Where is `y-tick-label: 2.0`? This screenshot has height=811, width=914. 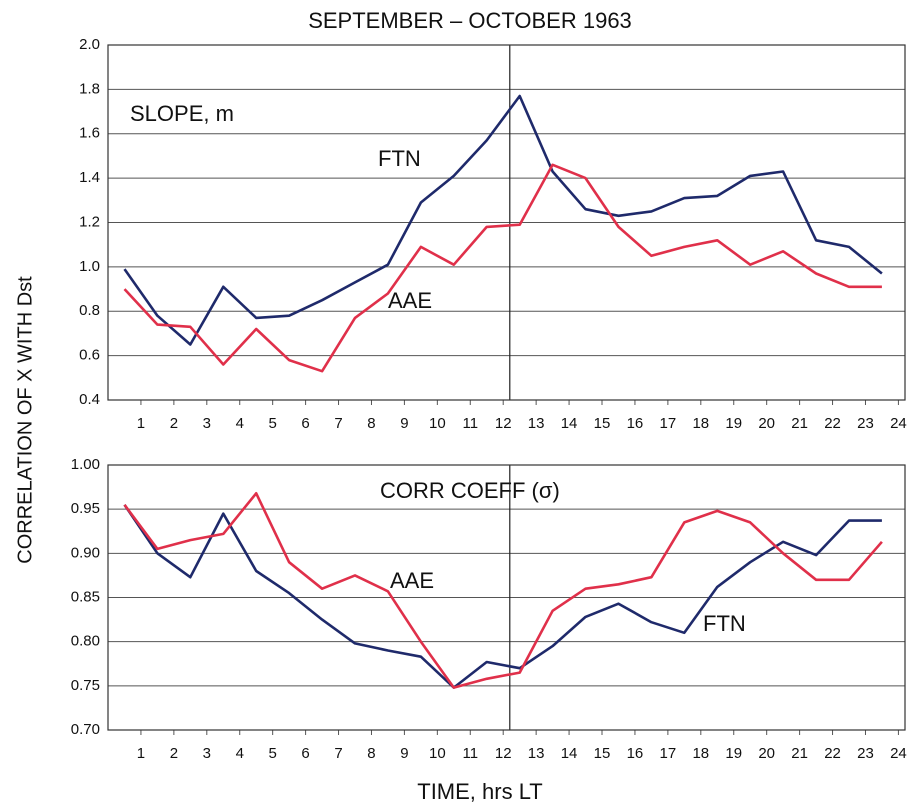 y-tick-label: 2.0 is located at coordinates (89, 44).